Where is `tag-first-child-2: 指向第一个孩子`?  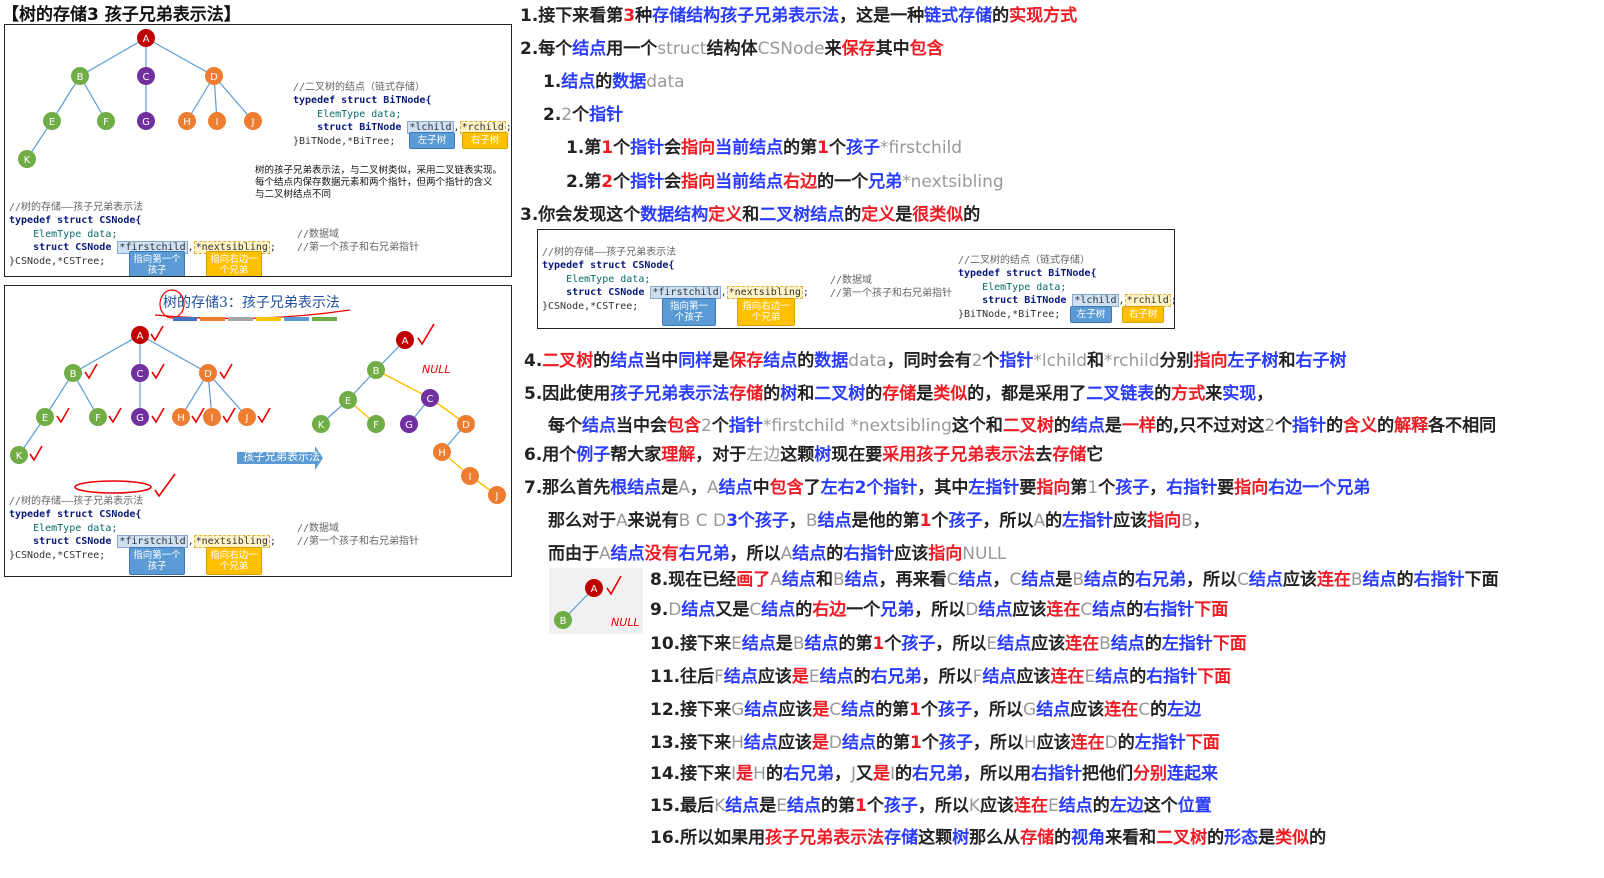 tag-first-child-2: 指向第一个孩子 is located at coordinates (157, 561).